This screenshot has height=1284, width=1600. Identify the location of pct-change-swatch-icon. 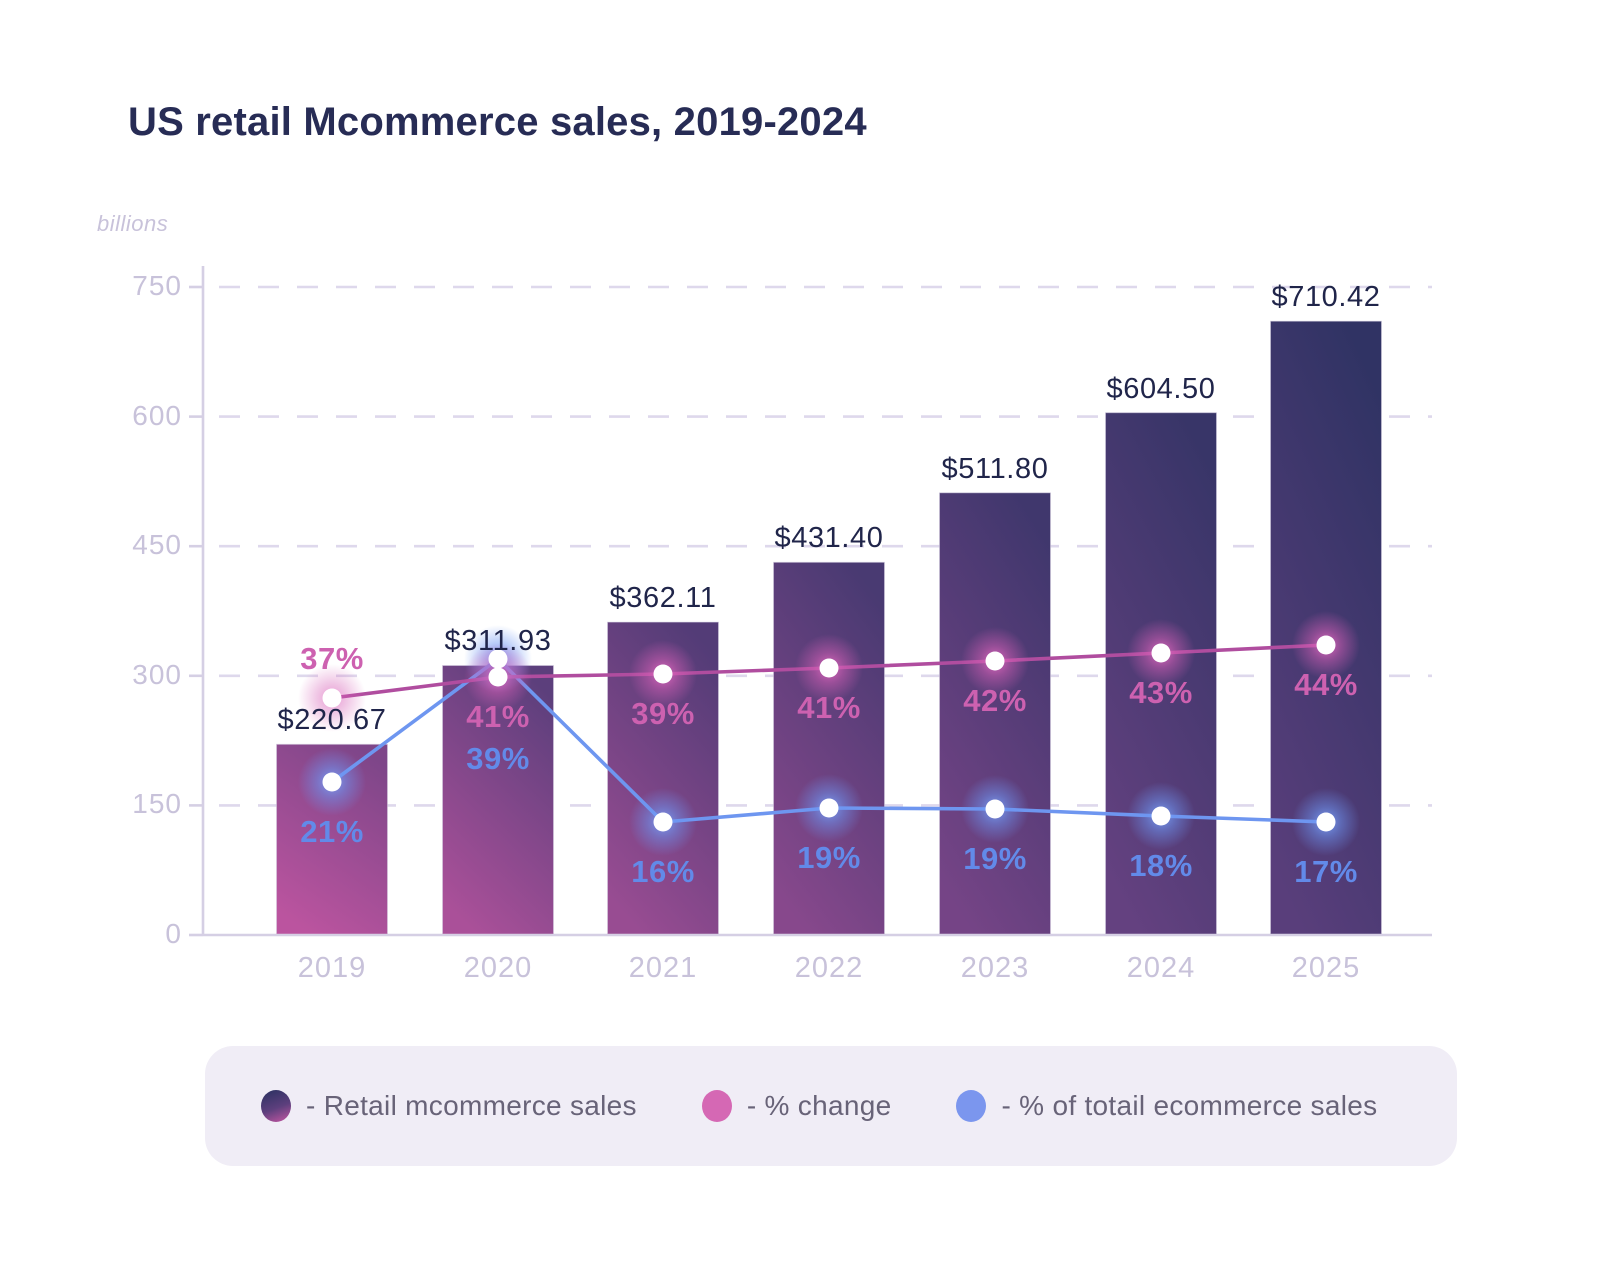
(716, 1106).